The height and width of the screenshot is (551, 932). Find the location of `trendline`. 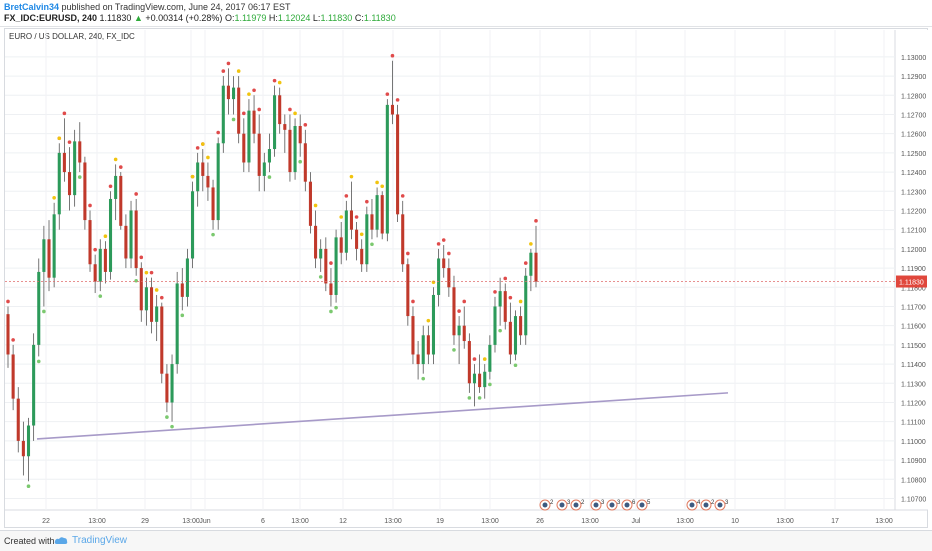

trendline is located at coordinates (382, 416).